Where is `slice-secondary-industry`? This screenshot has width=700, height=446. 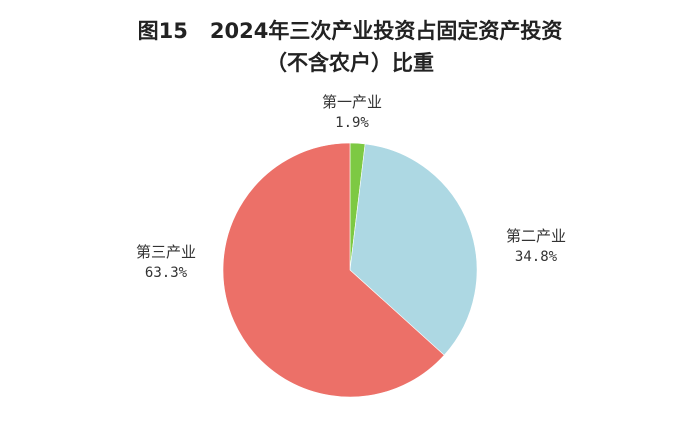 slice-secondary-industry is located at coordinates (413, 249).